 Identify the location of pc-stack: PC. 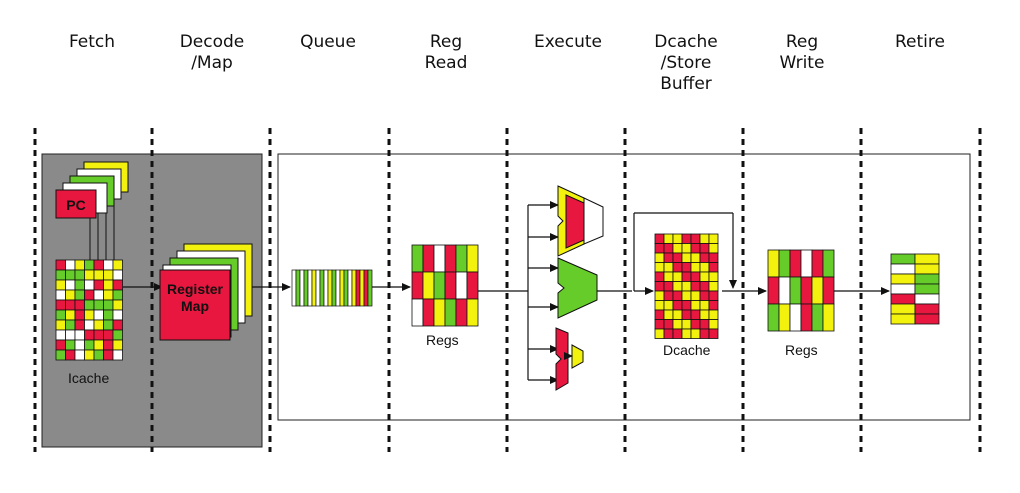
(92, 210).